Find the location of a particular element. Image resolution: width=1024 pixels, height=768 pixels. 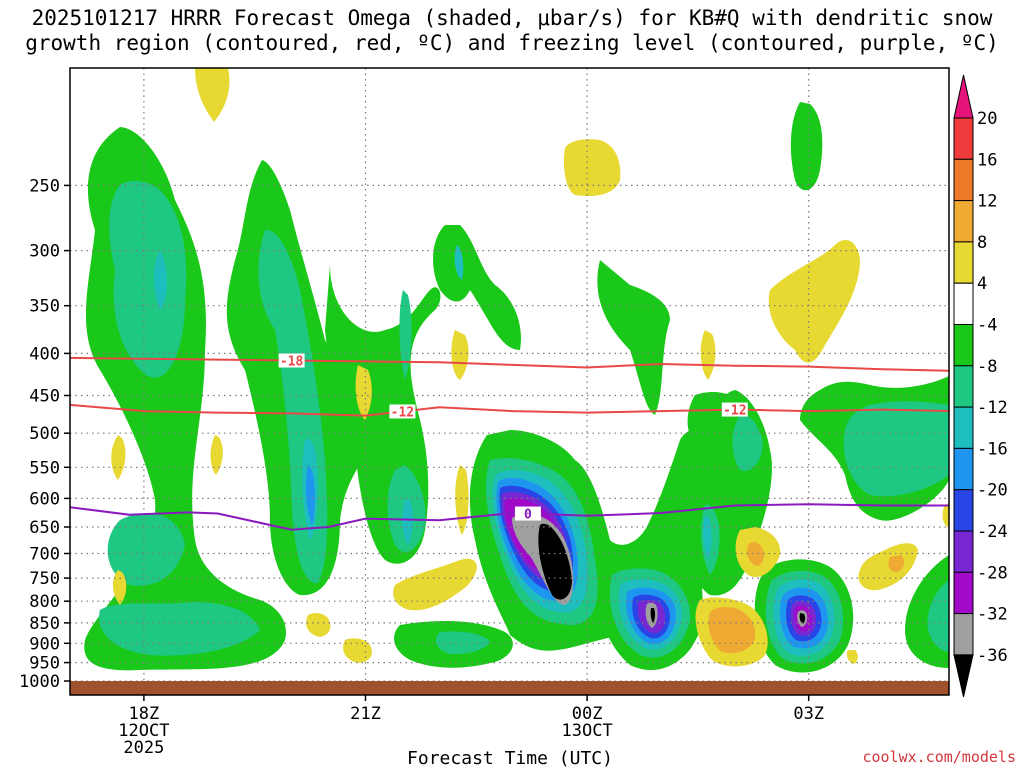

y-tick-label: 950 is located at coordinates (44, 664).